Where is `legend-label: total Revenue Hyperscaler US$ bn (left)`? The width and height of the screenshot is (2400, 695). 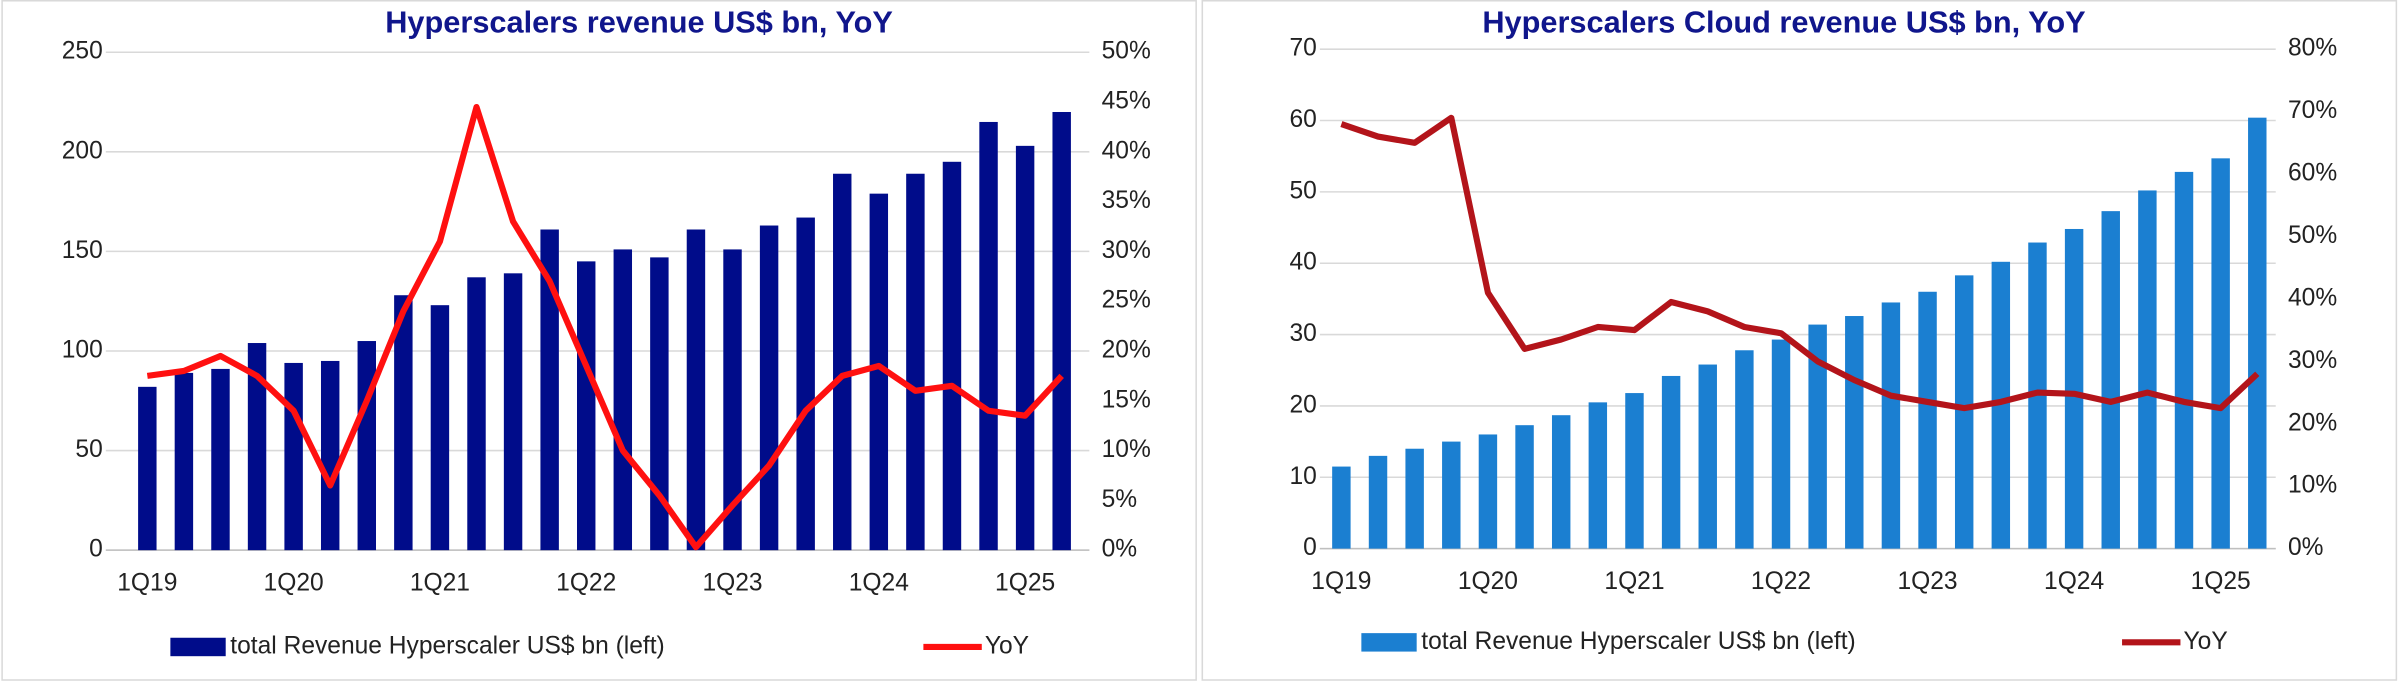 legend-label: total Revenue Hyperscaler US$ bn (left) is located at coordinates (447, 645).